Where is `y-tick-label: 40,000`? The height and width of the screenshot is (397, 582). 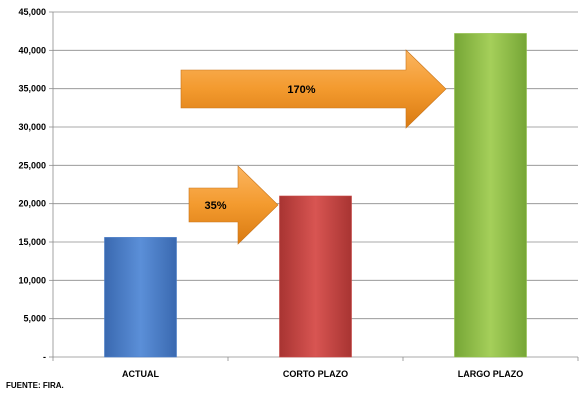 y-tick-label: 40,000 is located at coordinates (32, 50).